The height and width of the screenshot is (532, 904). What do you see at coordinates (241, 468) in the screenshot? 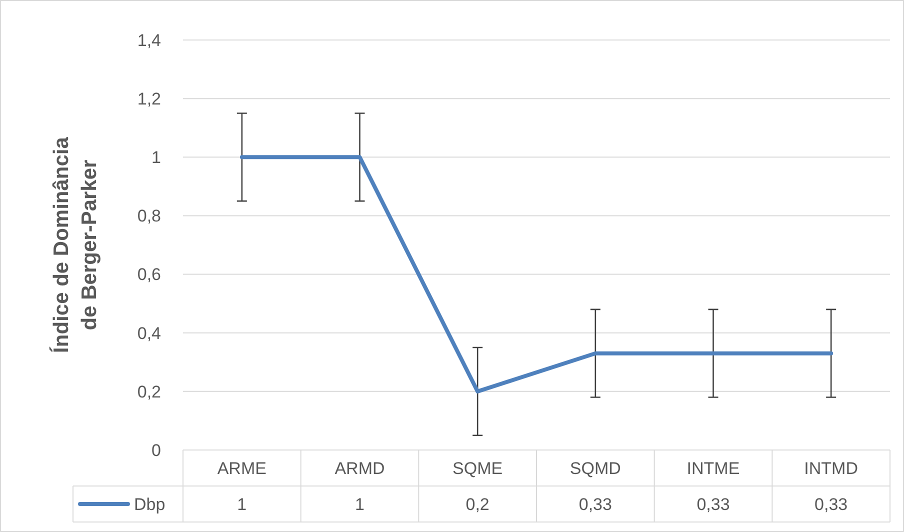
I see `x-tick-label: ARME` at bounding box center [241, 468].